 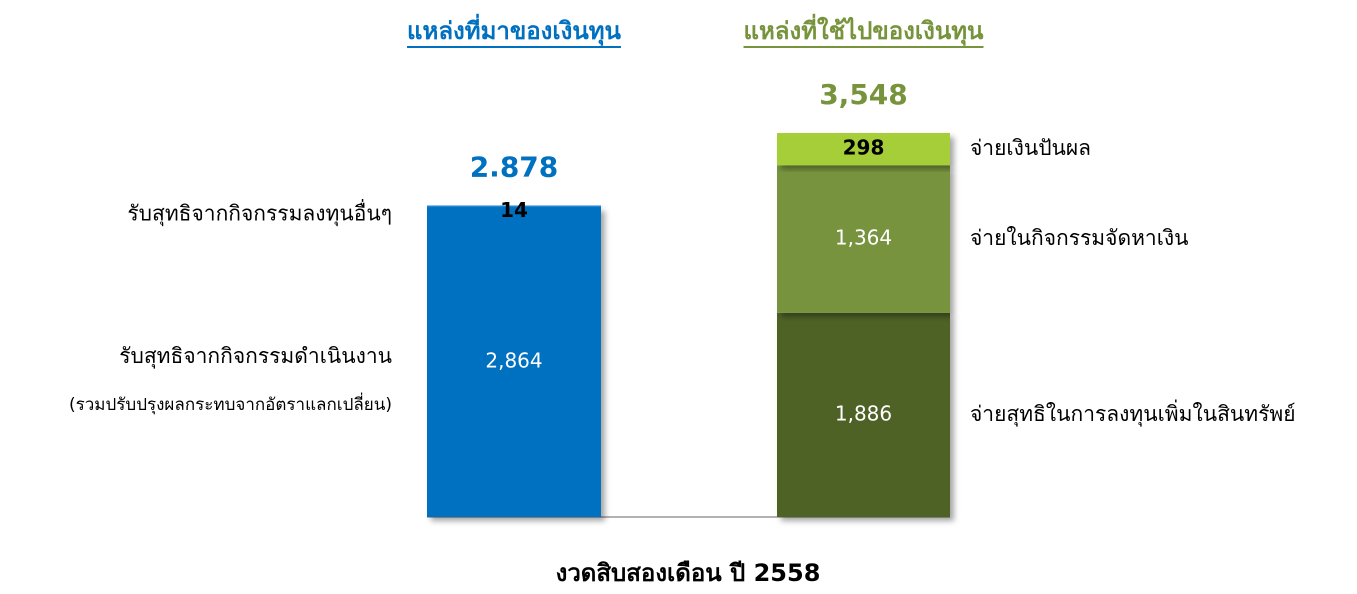 I want to click on segment-note: (รวมปรับปรุงผลกระทบจากอัตราแลกเปลี่ยน), so click(x=230, y=403).